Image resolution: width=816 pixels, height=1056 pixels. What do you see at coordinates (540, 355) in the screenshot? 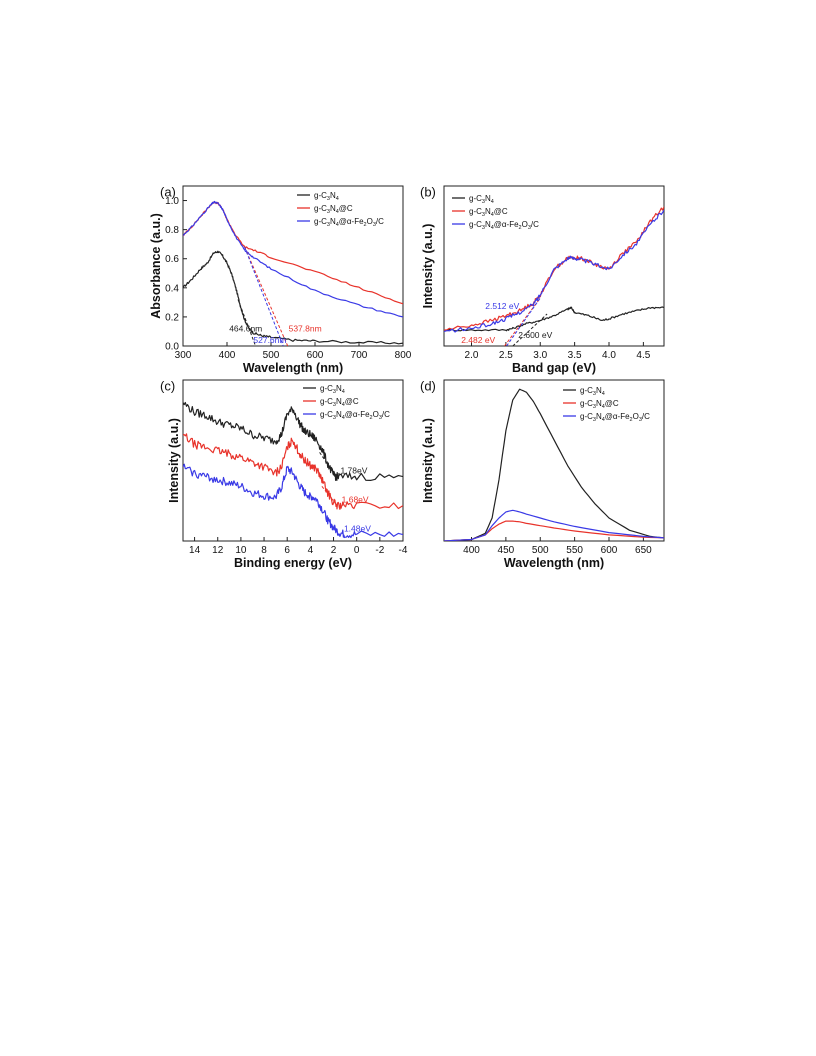
I see `x-tick-label: 3.0` at bounding box center [540, 355].